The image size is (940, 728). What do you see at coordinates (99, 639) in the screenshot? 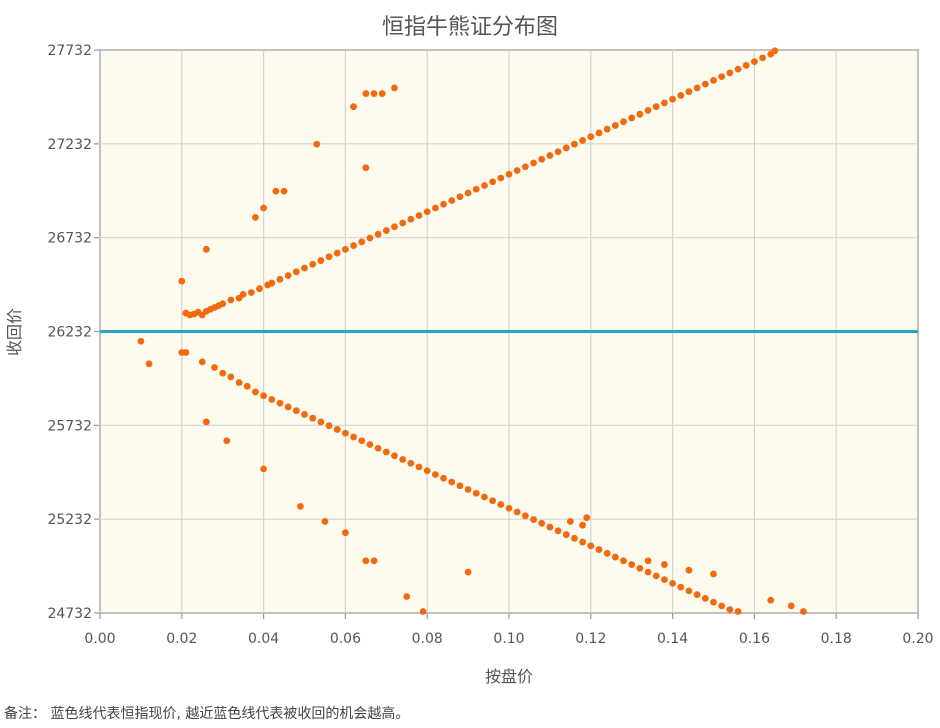
I see `x-tick-label: 0.00` at bounding box center [99, 639].